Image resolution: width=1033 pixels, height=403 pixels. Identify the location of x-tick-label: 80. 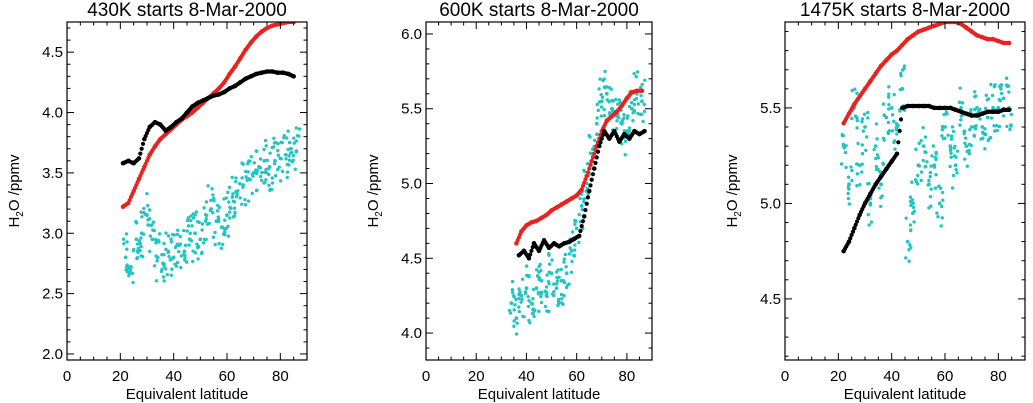
(998, 376).